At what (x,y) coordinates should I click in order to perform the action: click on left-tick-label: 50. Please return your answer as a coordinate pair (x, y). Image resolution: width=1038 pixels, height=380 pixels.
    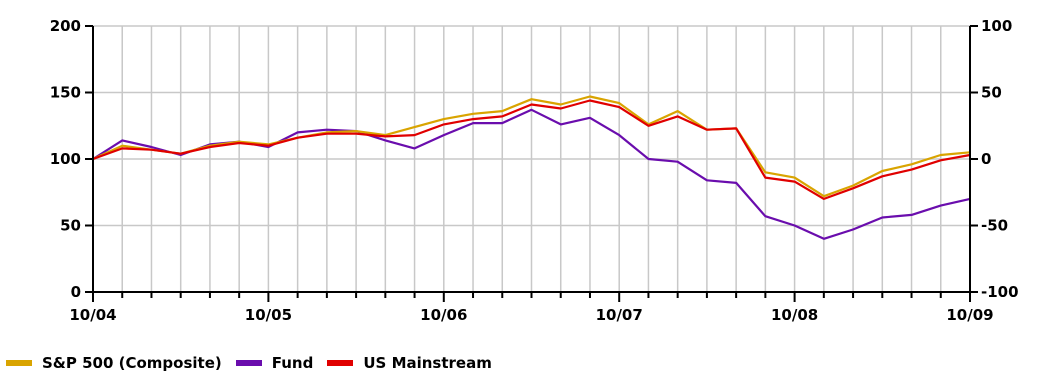
    Looking at the image, I should click on (70, 226).